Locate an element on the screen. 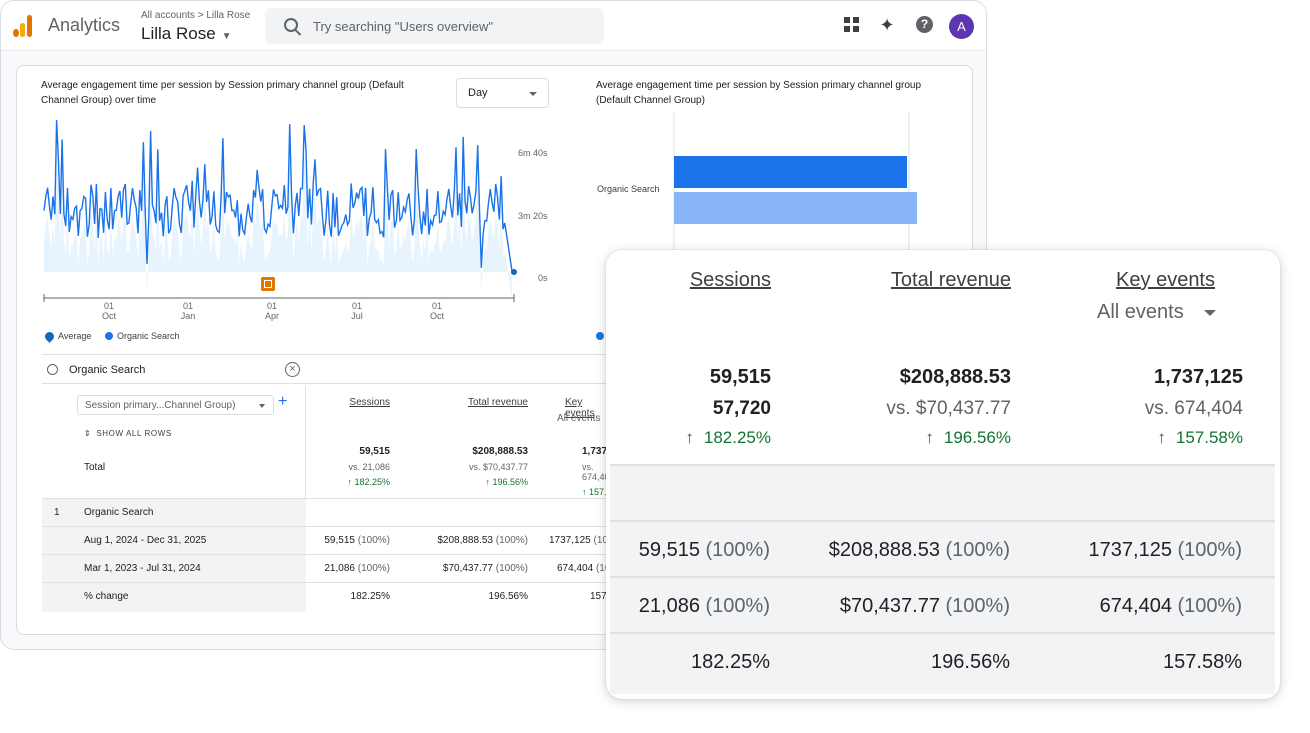 This screenshot has width=1310, height=733. analytics-logo-icon is located at coordinates (23, 26).